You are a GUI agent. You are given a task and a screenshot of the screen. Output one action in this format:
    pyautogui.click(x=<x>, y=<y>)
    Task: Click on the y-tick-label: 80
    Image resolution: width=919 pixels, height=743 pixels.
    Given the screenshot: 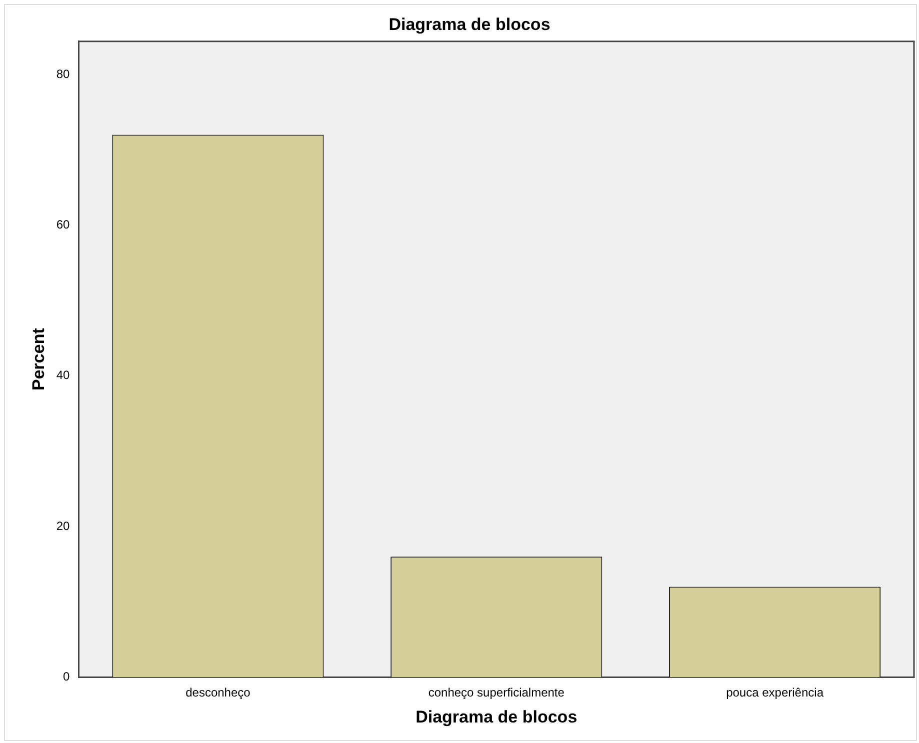 What is the action you would take?
    pyautogui.click(x=63, y=73)
    